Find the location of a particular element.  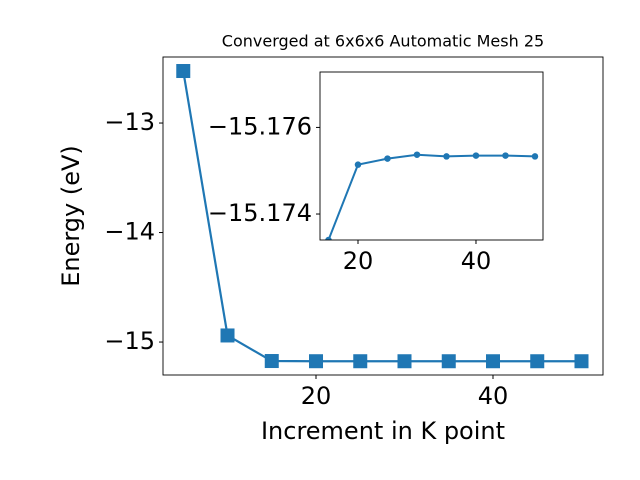

axes-frame is located at coordinates (431, 156).